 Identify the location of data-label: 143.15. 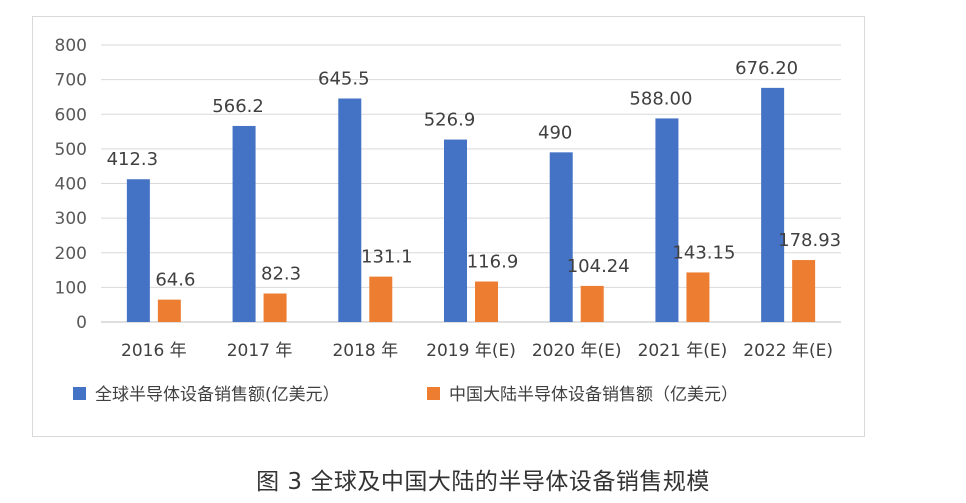
(703, 252).